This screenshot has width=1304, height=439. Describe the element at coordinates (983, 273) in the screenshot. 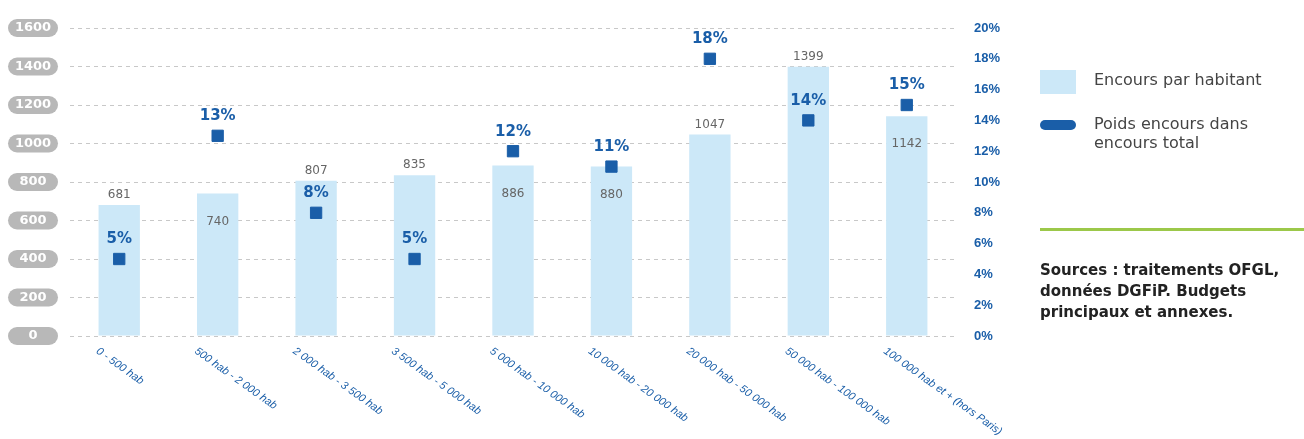

I see `y2-tick-label: 4%` at that location.